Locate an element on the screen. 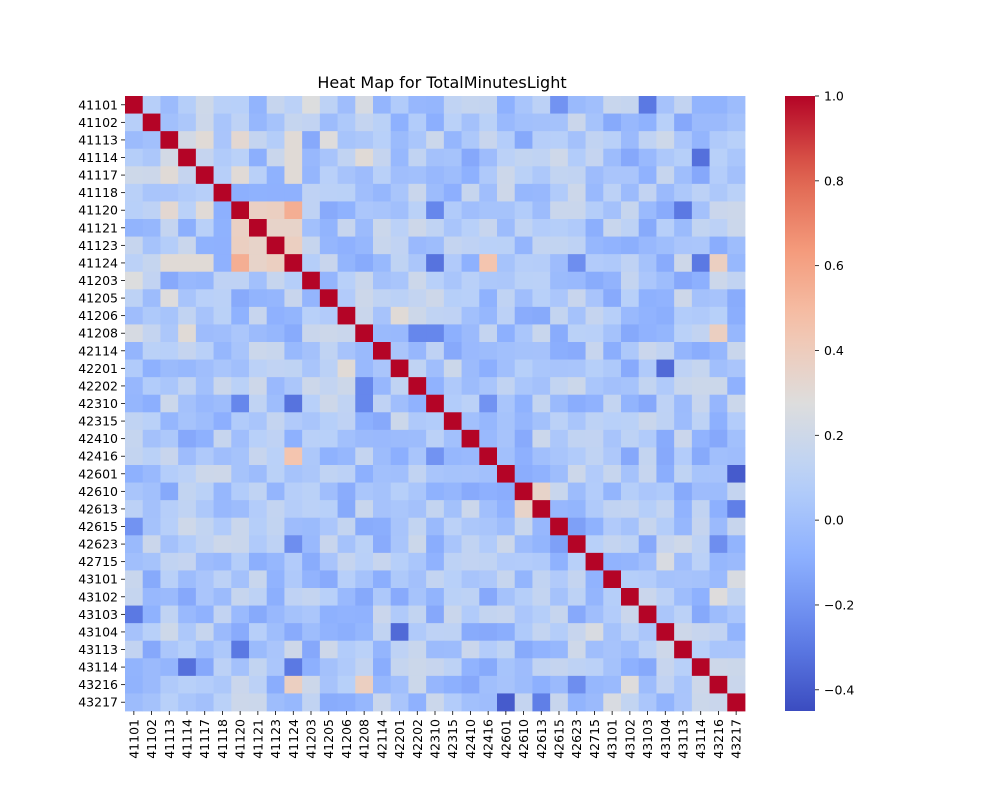  y-tick-label: 41124 is located at coordinates (98, 262).